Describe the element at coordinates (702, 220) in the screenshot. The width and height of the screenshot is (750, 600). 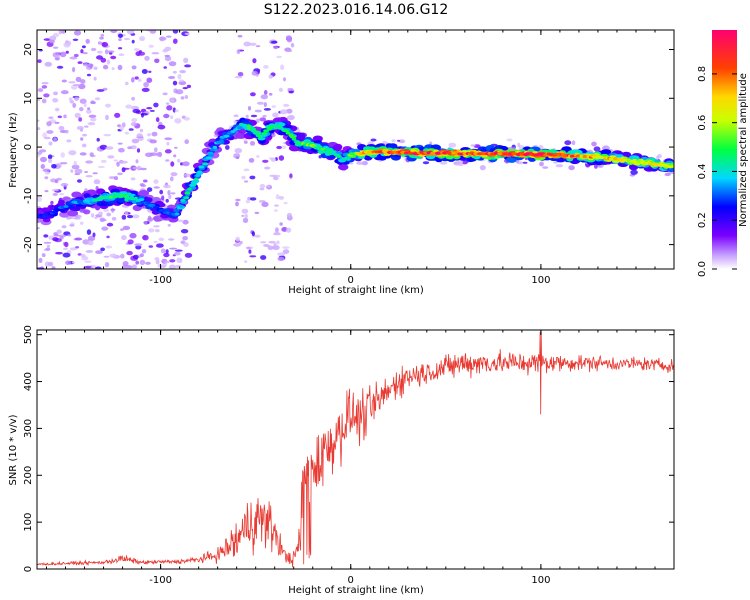
I see `colorbar-tick-label: 0.2` at that location.